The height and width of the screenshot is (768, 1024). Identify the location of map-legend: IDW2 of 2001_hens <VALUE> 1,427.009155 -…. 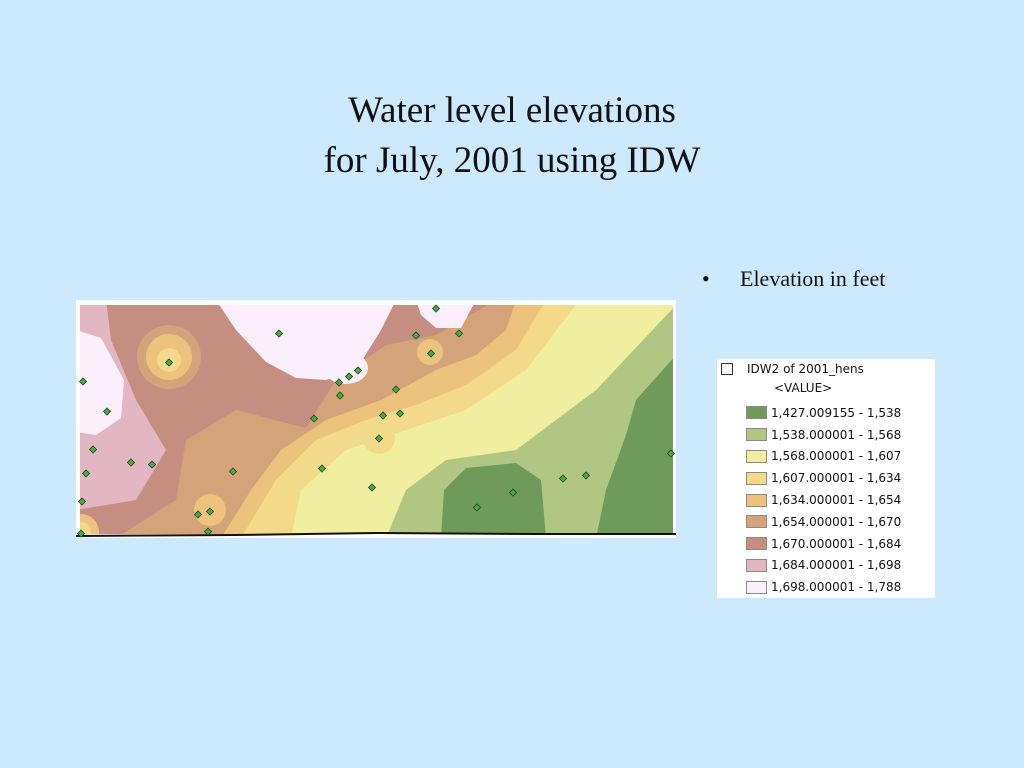
(826, 478).